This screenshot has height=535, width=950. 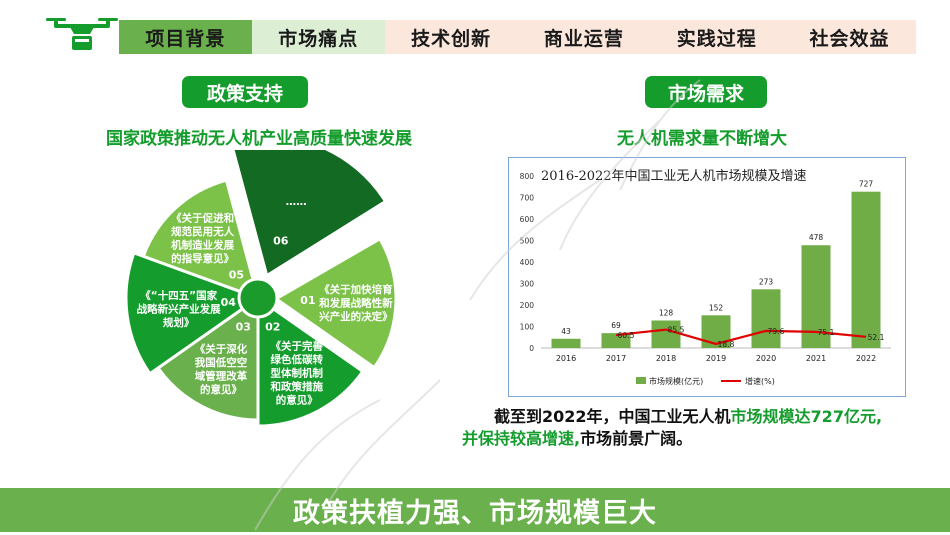 What do you see at coordinates (202, 258) in the screenshot?
I see `policy-segment-text-line: 的指导意见》` at bounding box center [202, 258].